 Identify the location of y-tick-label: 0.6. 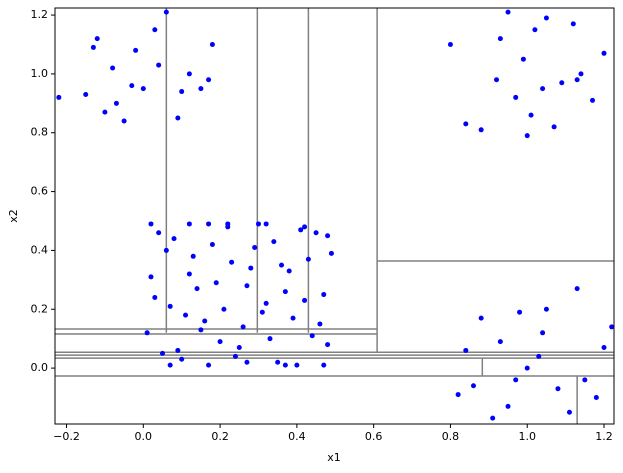
(40, 191).